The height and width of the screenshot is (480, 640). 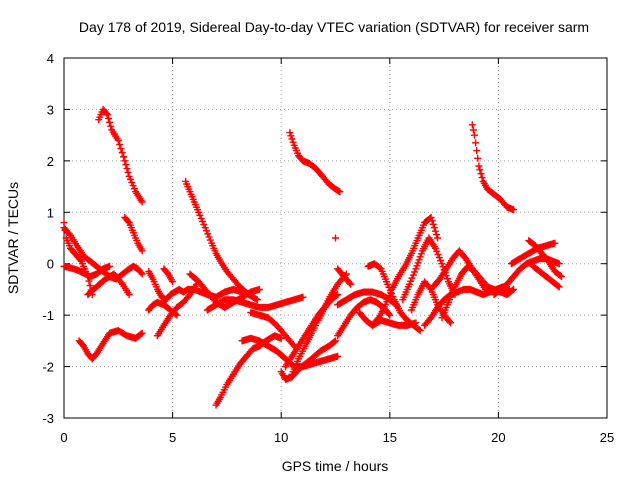 I want to click on x-axis-label: GPS time / hours, so click(x=335, y=466).